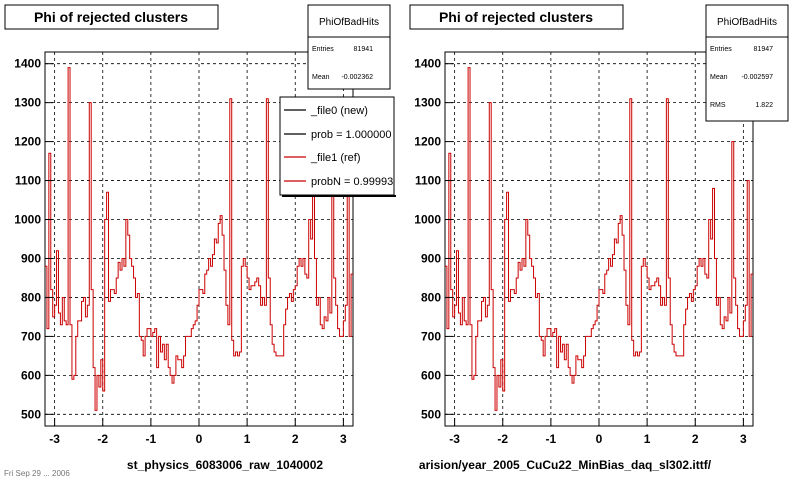  What do you see at coordinates (599, 439) in the screenshot?
I see `right-xtick-label-0: 0` at bounding box center [599, 439].